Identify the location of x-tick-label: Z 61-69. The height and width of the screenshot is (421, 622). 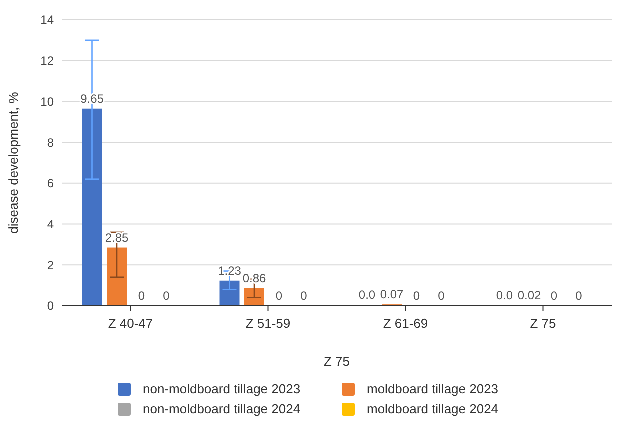
(405, 323).